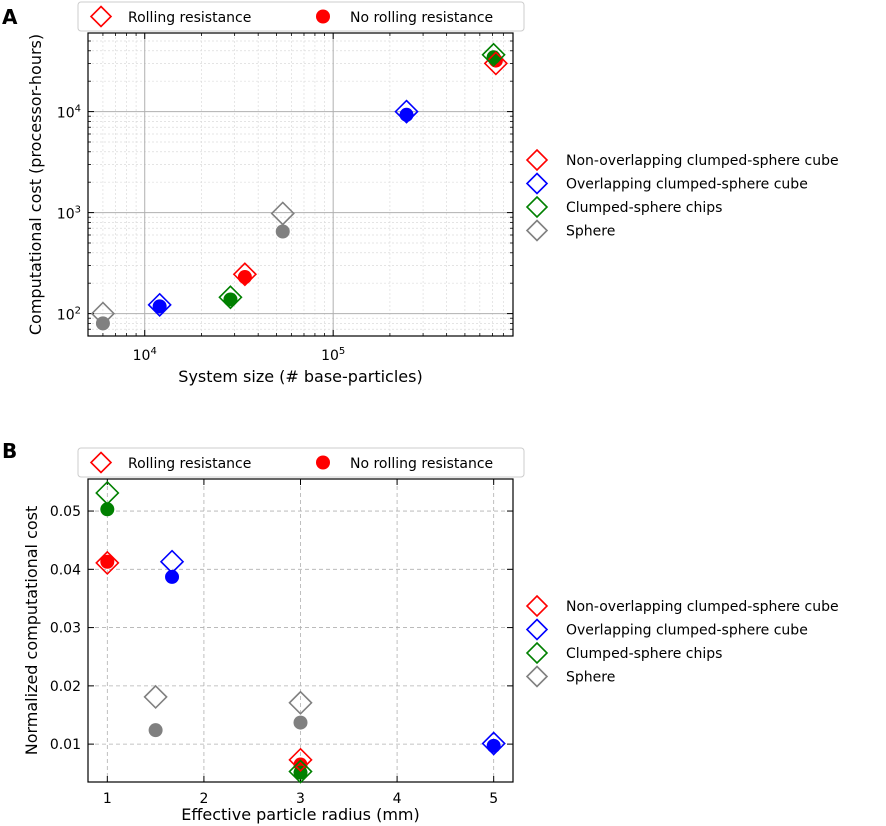 The height and width of the screenshot is (826, 886). I want to click on x-tick-label: 3, so click(300, 799).